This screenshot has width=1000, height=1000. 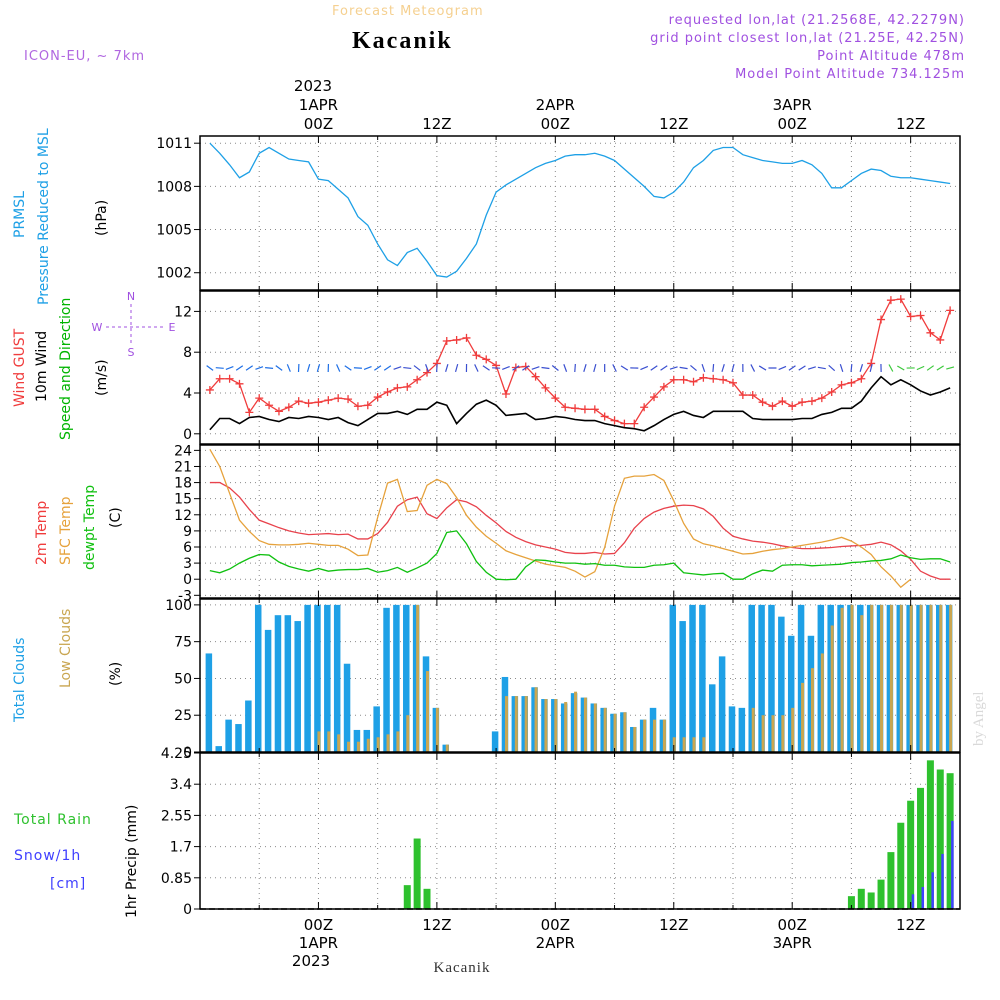 I want to click on wind-frame, so click(x=580, y=367).